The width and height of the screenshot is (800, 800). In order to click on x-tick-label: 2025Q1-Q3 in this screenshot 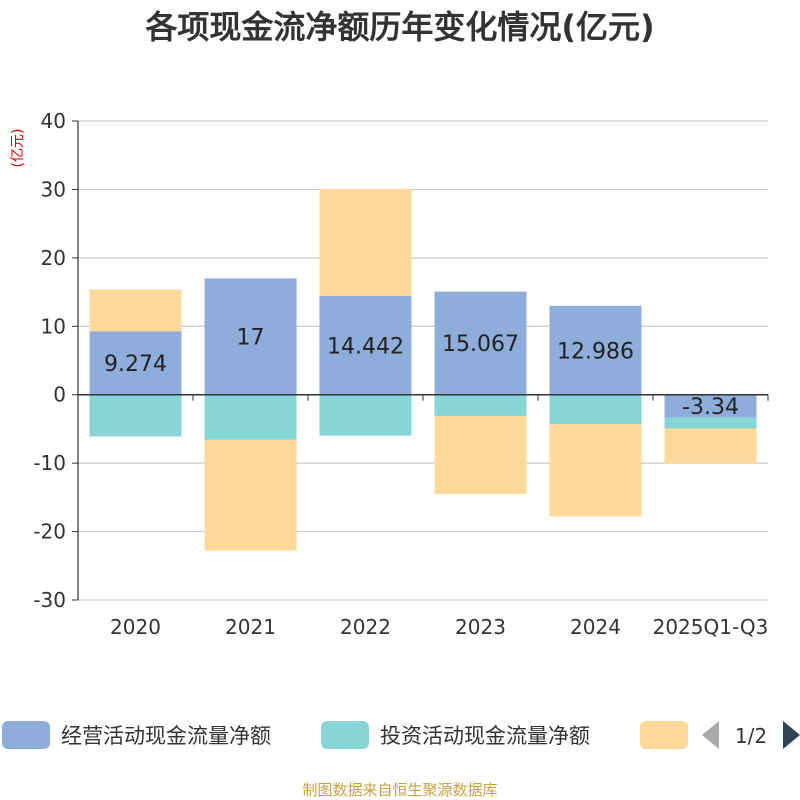, I will do `click(711, 627)`.